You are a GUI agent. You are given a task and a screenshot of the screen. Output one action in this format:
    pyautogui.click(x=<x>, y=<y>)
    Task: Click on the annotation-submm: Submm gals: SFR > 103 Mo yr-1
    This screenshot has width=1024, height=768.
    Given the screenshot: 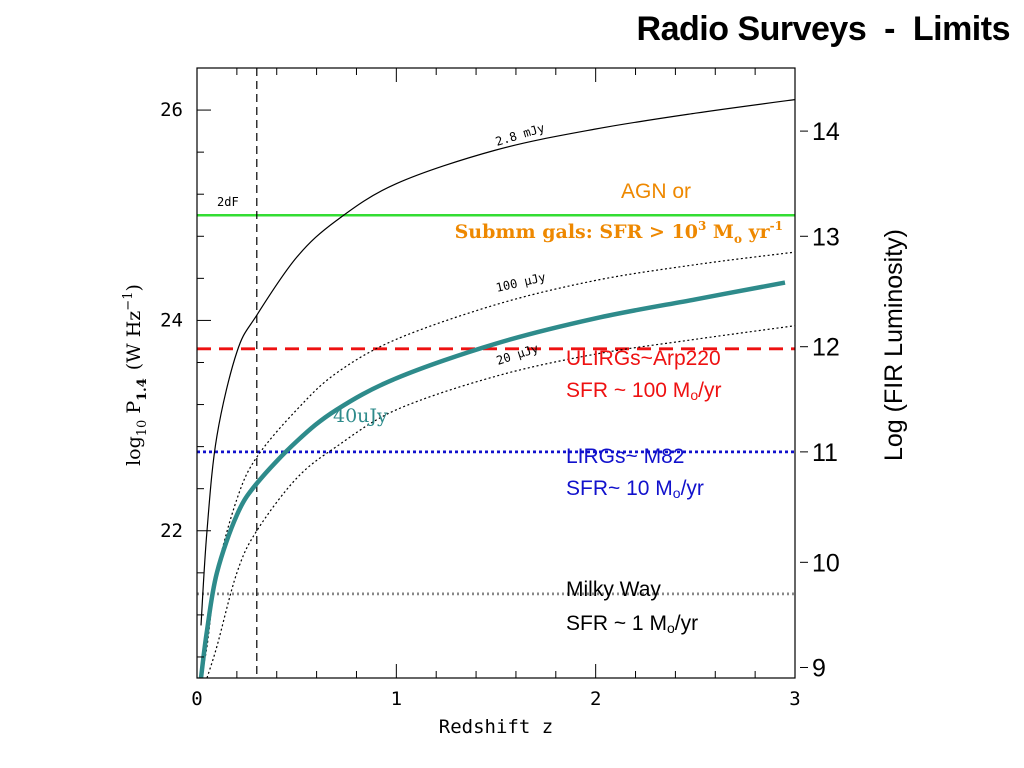 What is the action you would take?
    pyautogui.click(x=619, y=232)
    